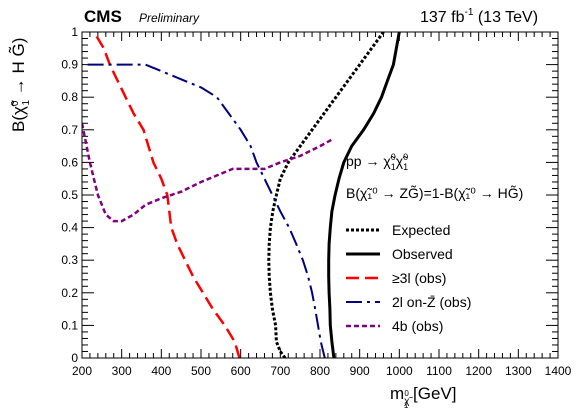 This screenshot has height=418, width=580. Describe the element at coordinates (421, 230) in the screenshot. I see `legend-label-0: Expected` at that location.